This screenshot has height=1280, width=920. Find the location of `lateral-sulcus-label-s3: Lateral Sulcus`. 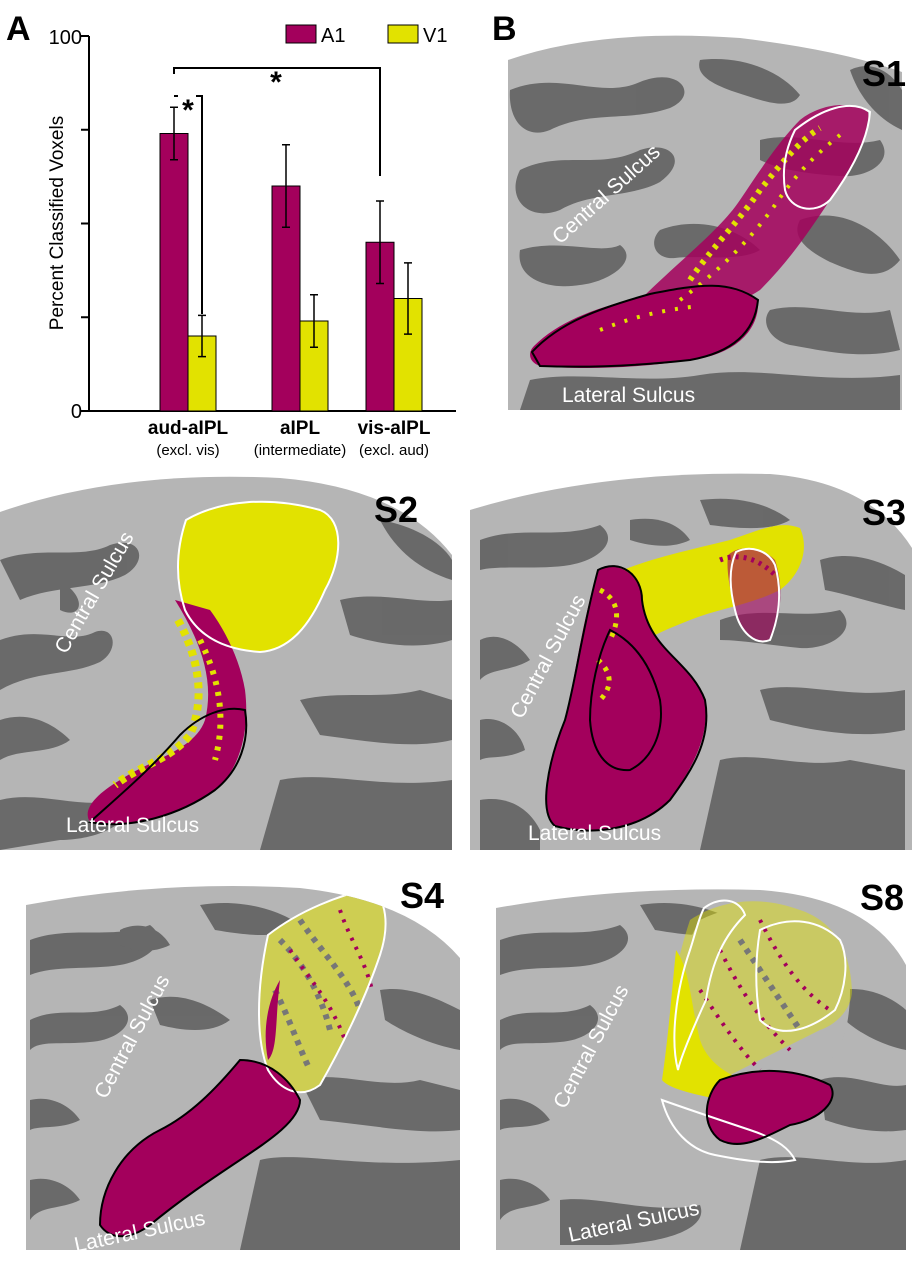

lateral-sulcus-label-s3: Lateral Sulcus is located at coordinates (594, 833).